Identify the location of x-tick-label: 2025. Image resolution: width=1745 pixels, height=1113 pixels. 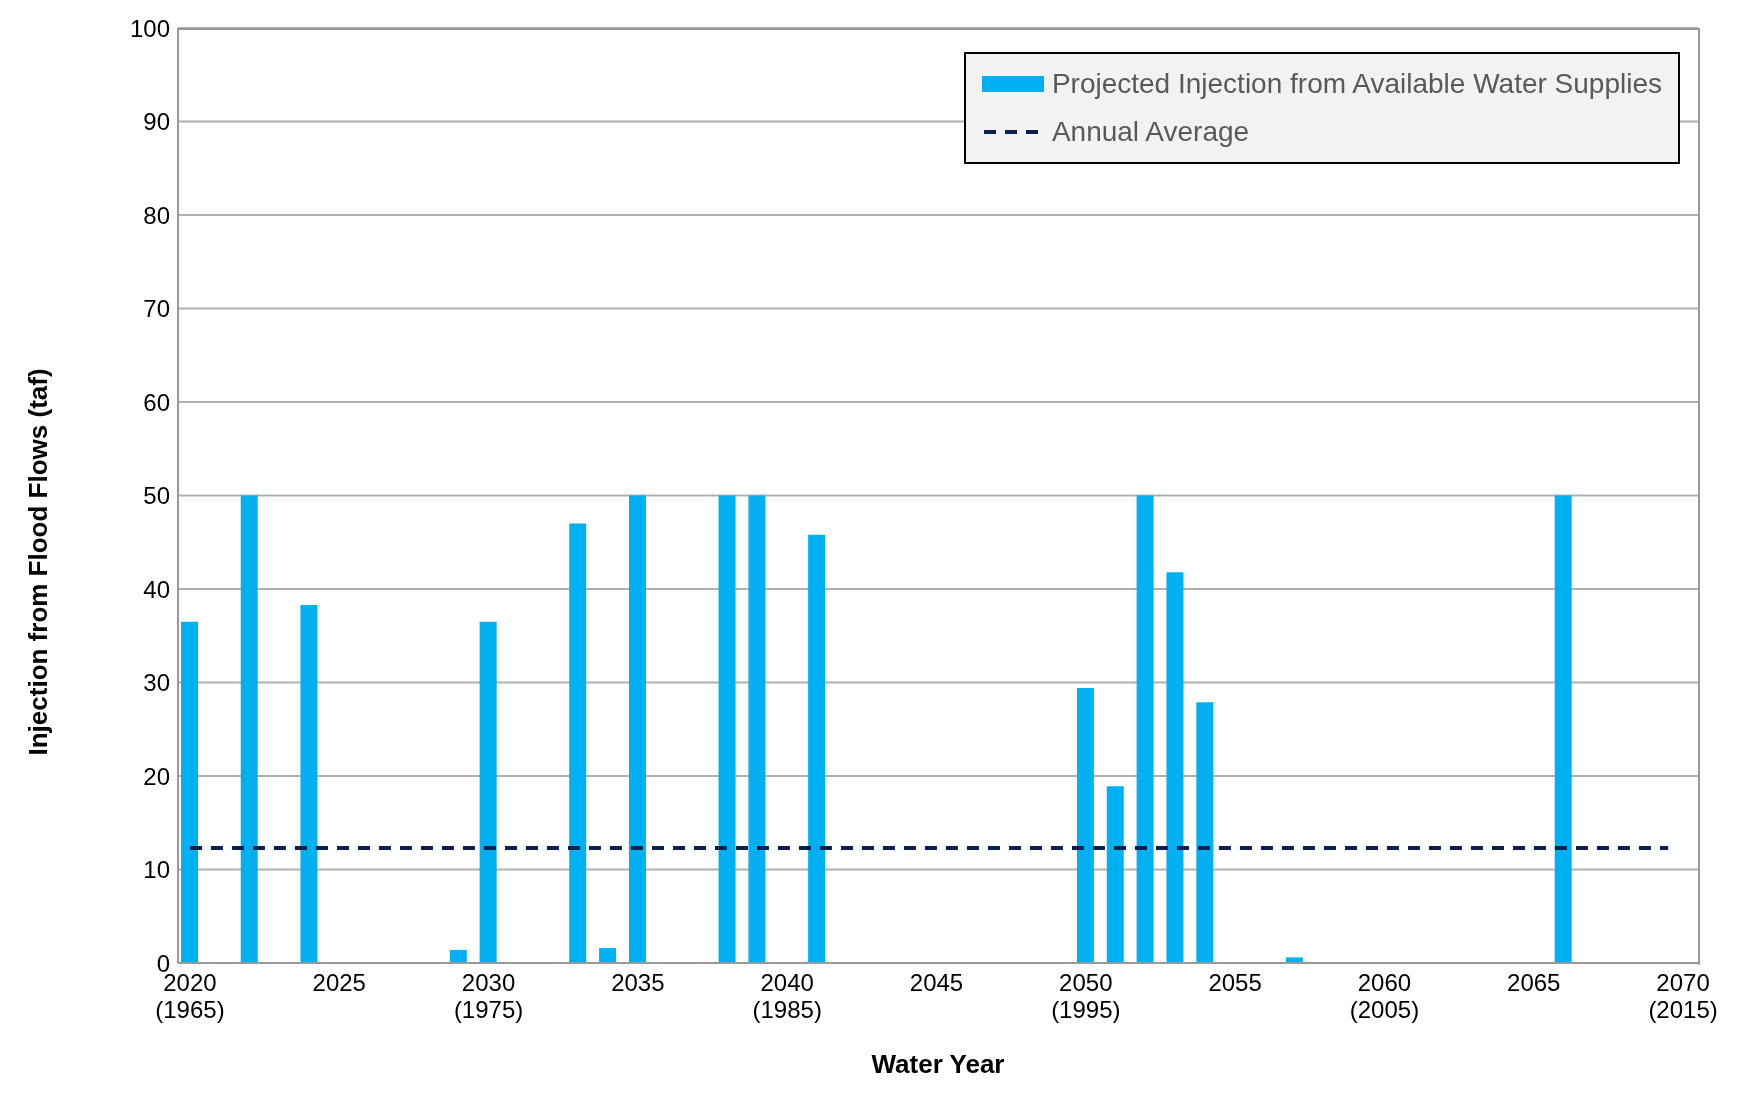
(339, 982).